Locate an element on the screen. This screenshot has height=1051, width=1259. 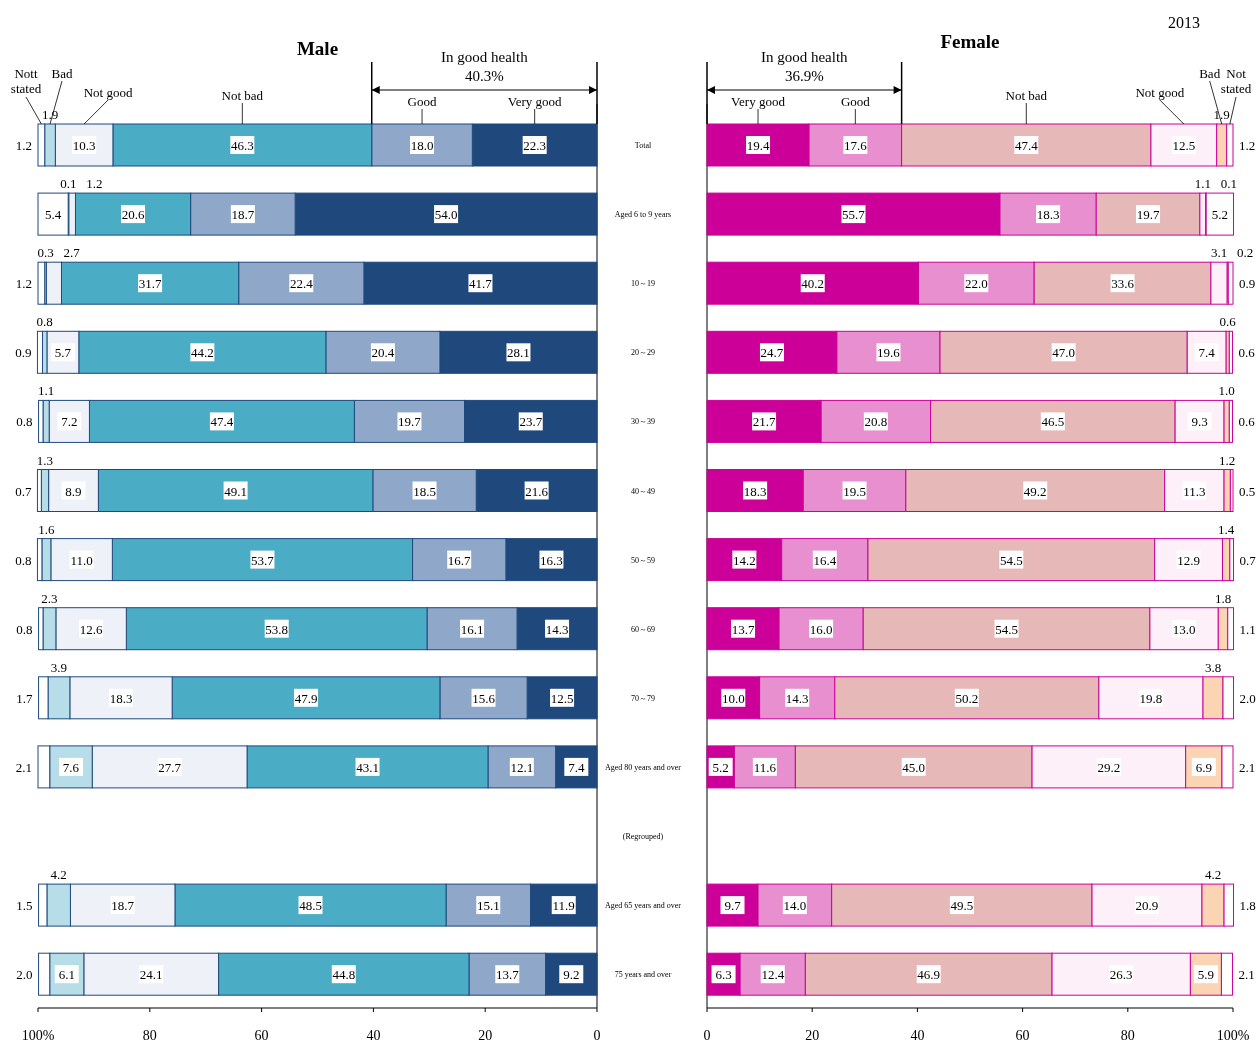
y-tick-label: Total is located at coordinates (643, 145).